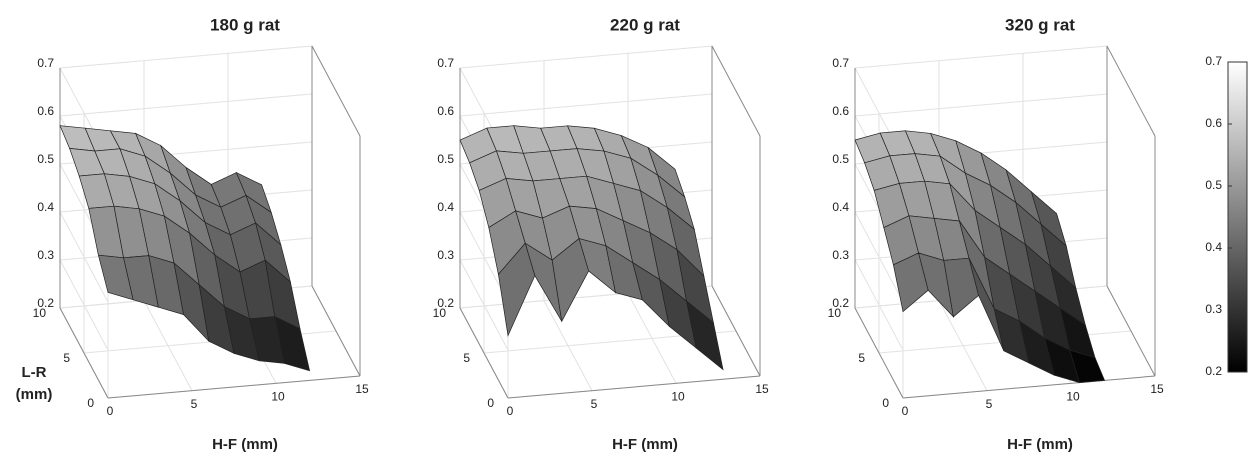  What do you see at coordinates (245, 24) in the screenshot?
I see `chart-title: 180 g rat` at bounding box center [245, 24].